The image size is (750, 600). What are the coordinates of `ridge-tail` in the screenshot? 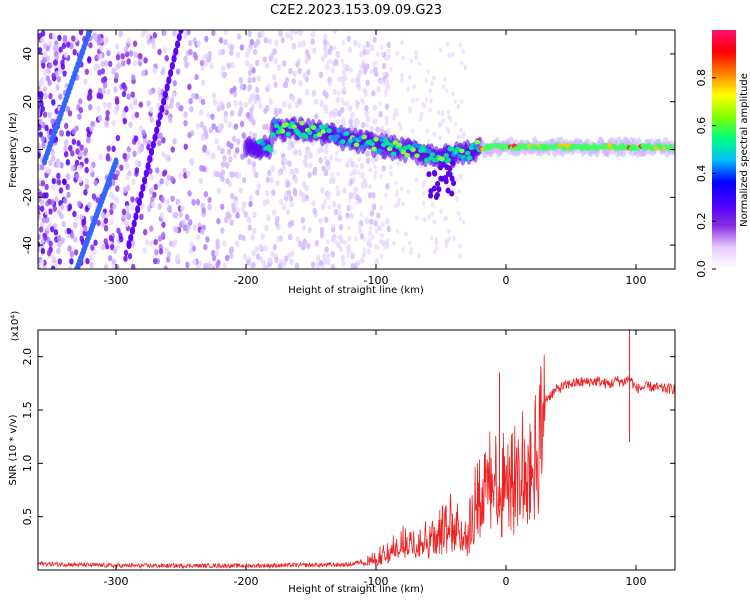 It's located at (452, 178).